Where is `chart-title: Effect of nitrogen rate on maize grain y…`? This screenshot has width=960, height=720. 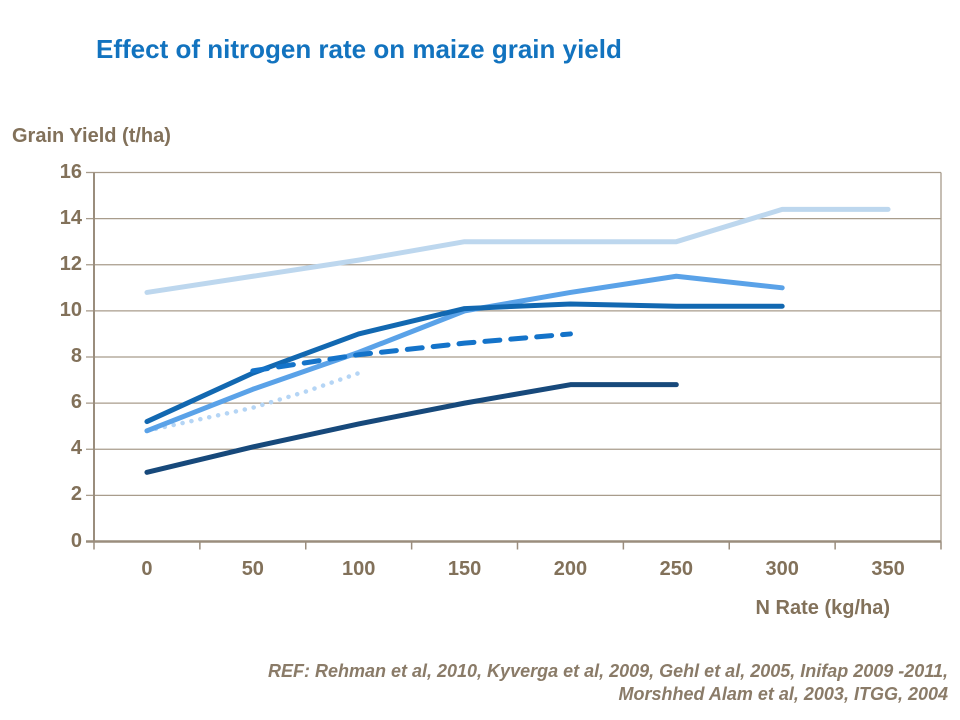
chart-title: Effect of nitrogen rate on maize grain y… is located at coordinates (359, 49).